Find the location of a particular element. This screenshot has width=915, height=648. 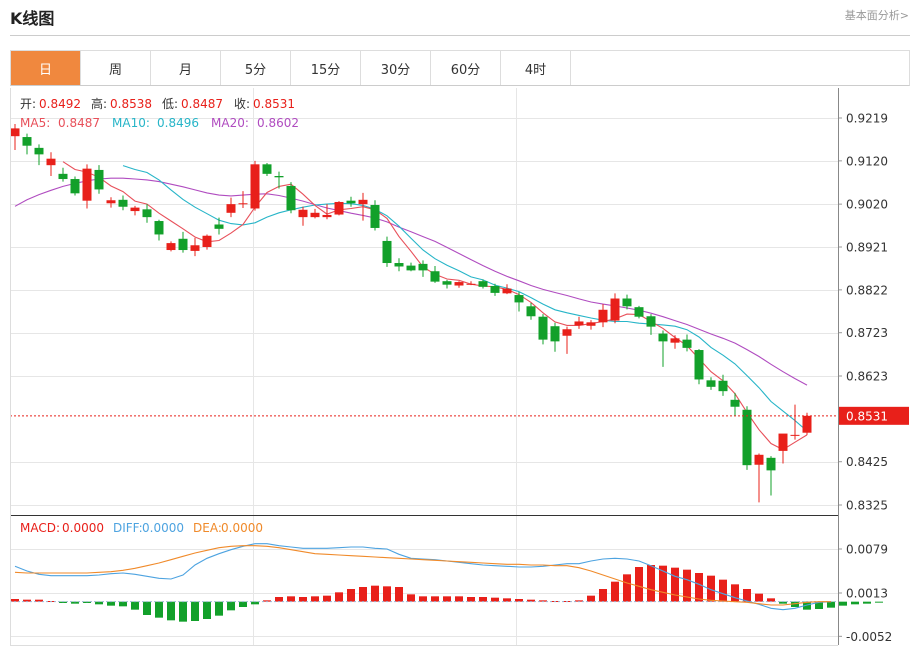

price-tick-label: 0.9020 is located at coordinates (867, 205).